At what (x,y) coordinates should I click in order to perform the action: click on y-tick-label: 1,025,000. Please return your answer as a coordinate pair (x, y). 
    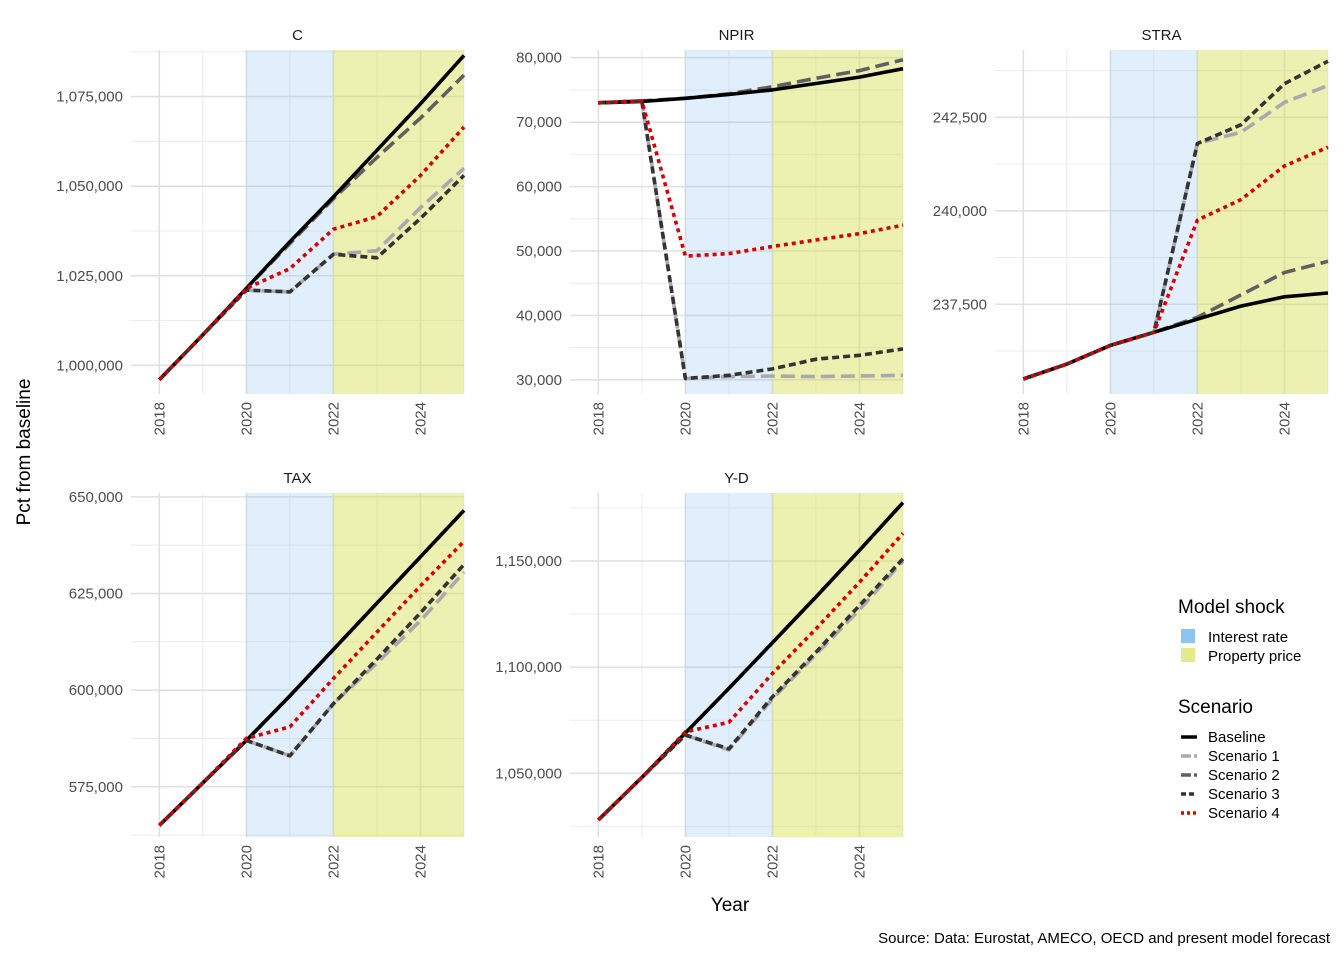
    Looking at the image, I should click on (89, 276).